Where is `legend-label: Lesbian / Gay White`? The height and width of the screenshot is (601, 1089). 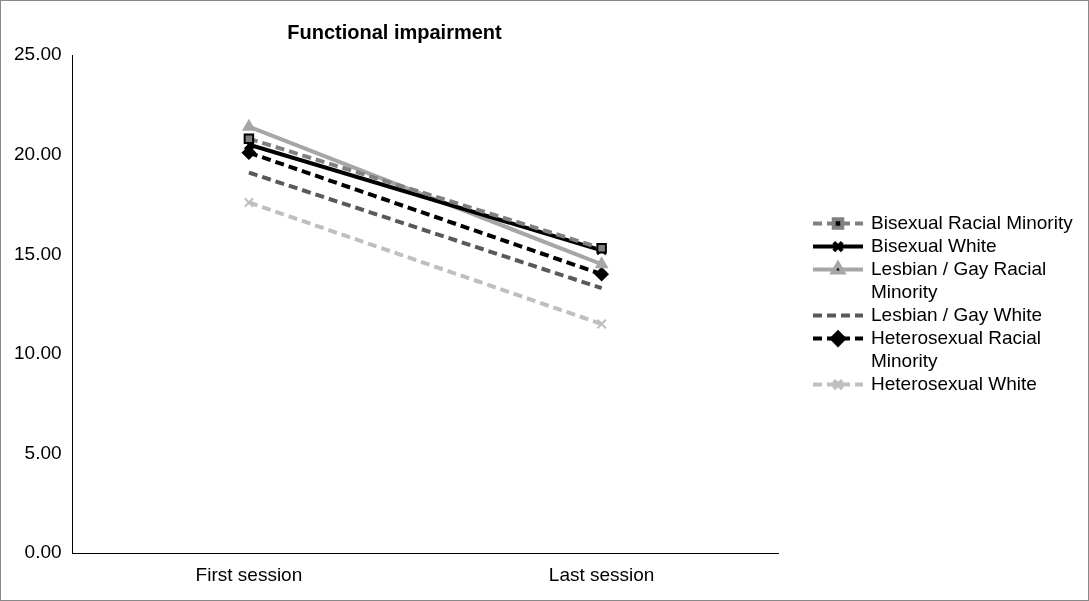
legend-label: Lesbian / Gay White is located at coordinates (957, 314).